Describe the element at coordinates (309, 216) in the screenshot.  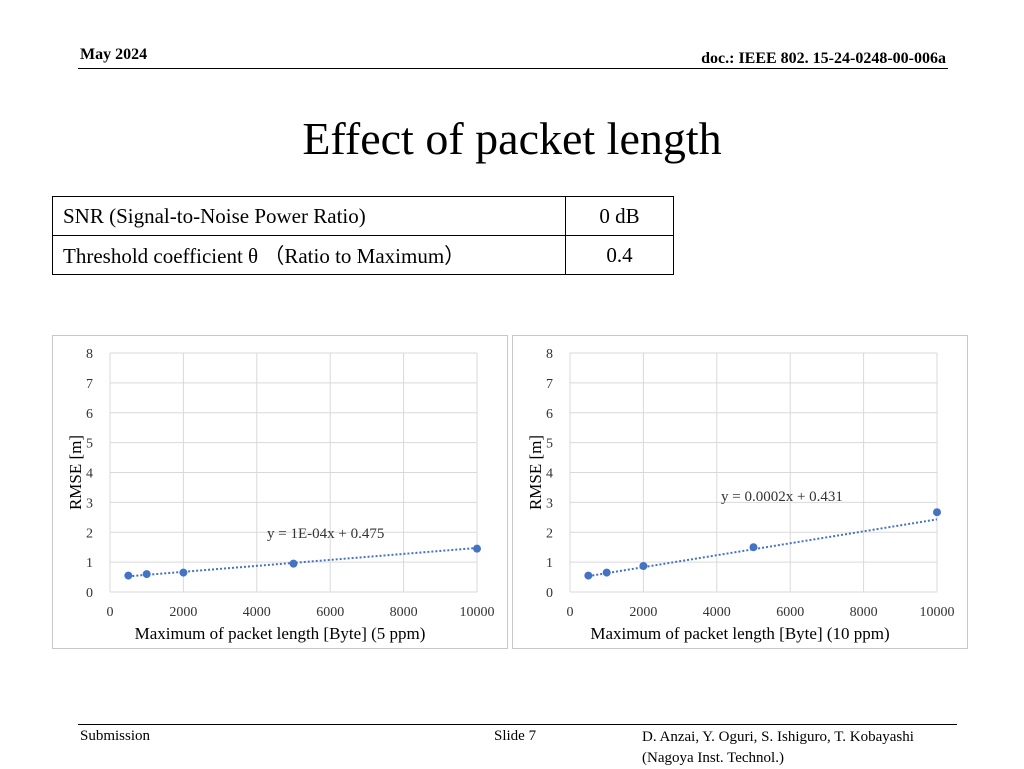
I see `param-label-snr: SNR (Signal-to-Noise Power Ratio)` at that location.